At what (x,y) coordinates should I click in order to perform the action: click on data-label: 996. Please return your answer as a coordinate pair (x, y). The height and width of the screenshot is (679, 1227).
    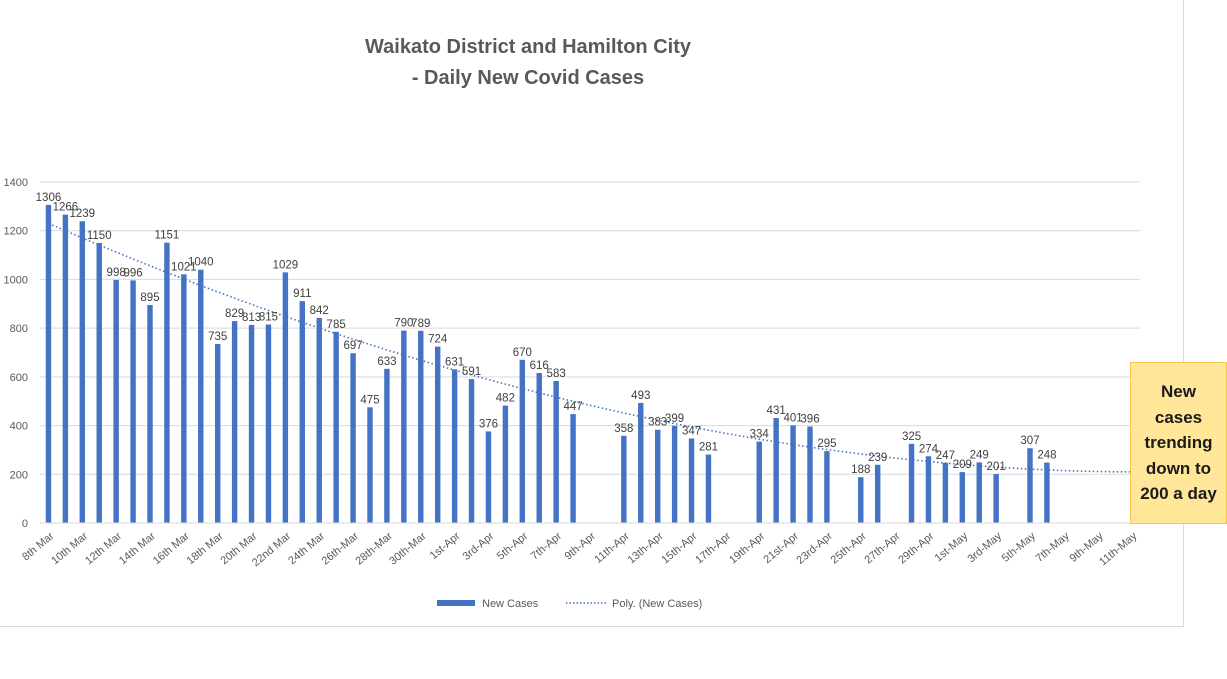
    Looking at the image, I should click on (132, 273).